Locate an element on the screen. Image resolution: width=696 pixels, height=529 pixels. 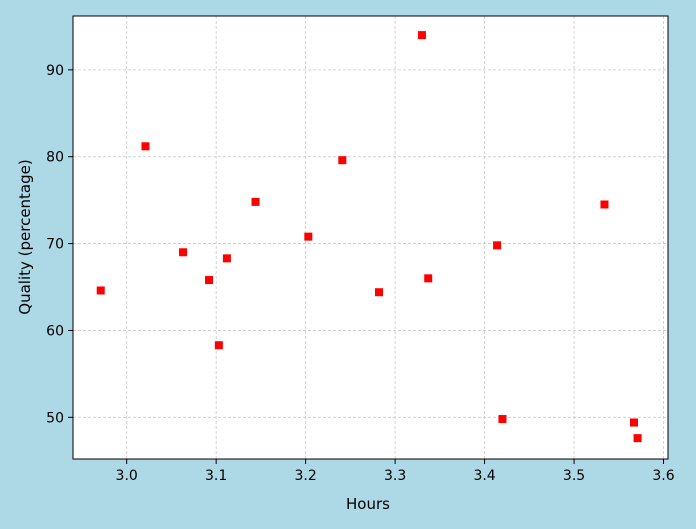
x-tick-label: 3.6 is located at coordinates (663, 476).